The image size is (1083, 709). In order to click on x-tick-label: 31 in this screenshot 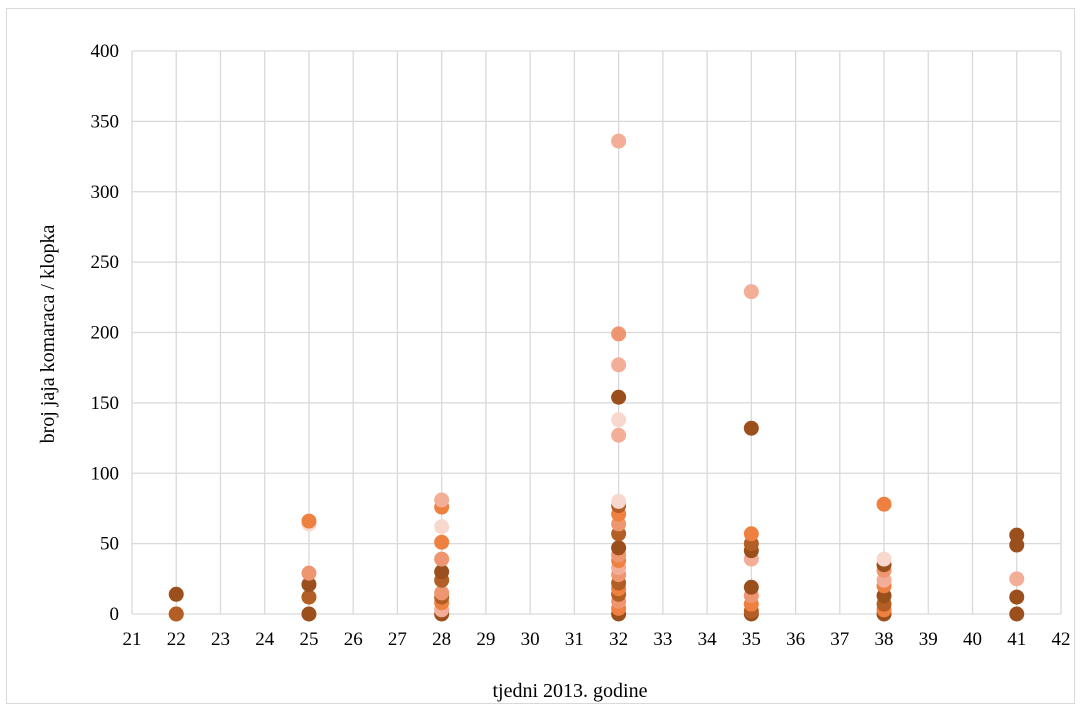, I will do `click(574, 639)`.